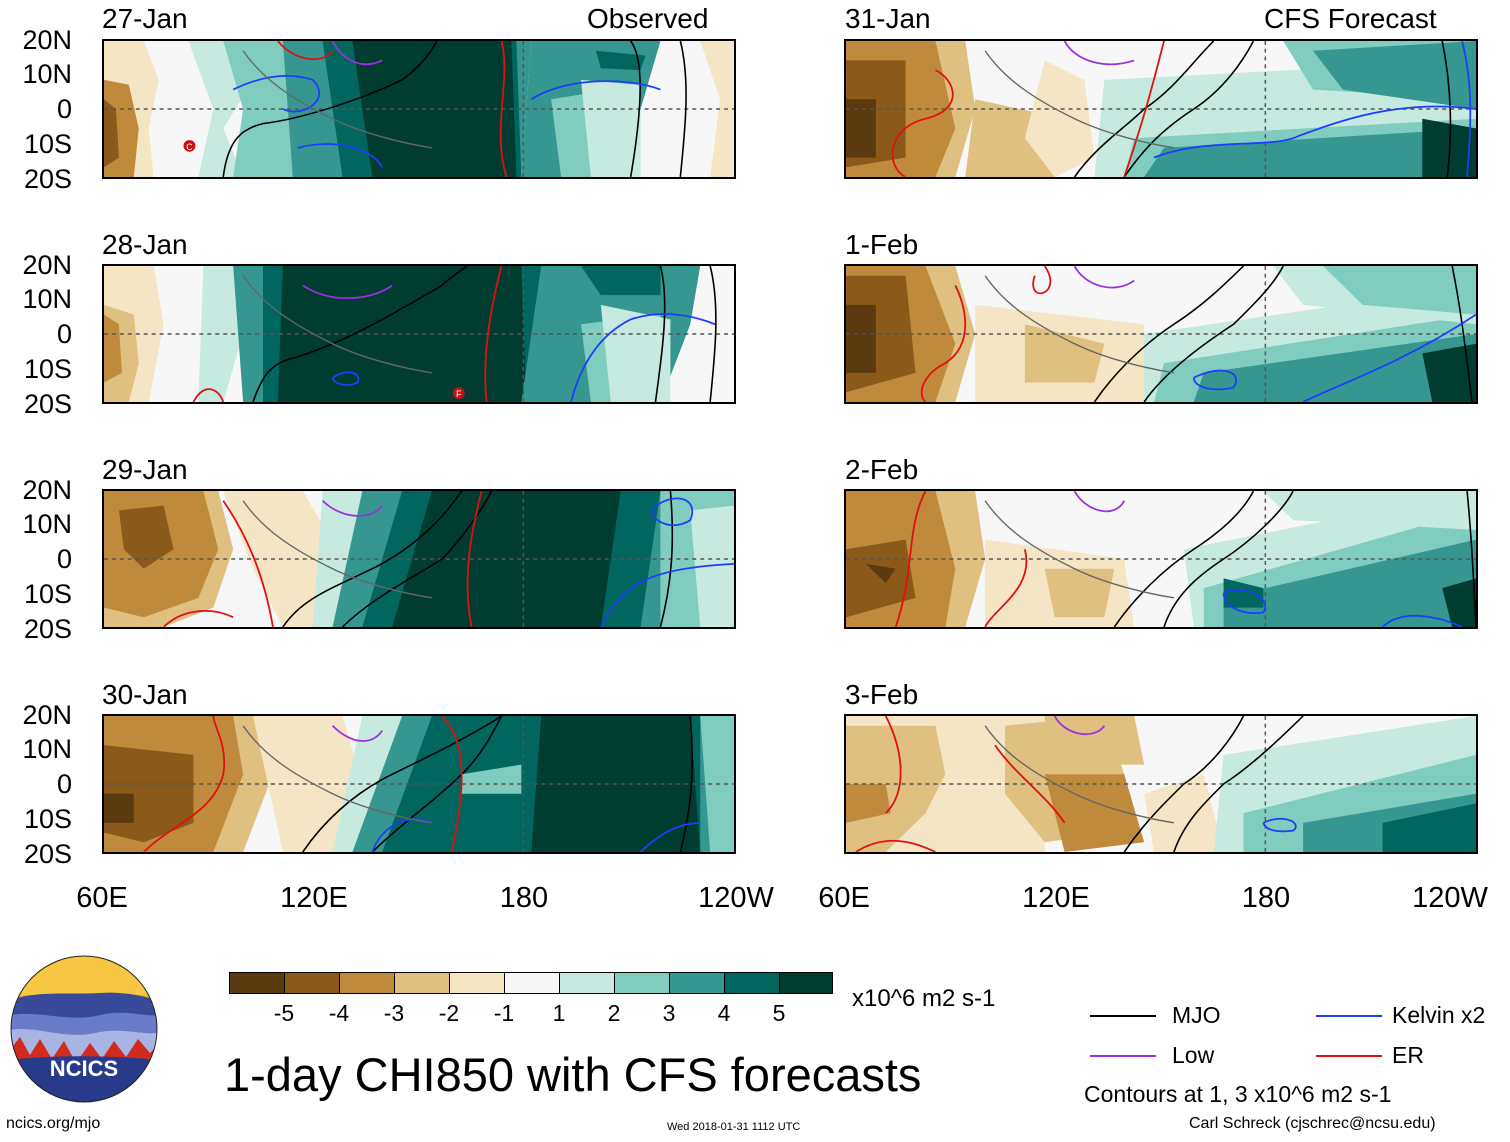 The width and height of the screenshot is (1510, 1142). I want to click on panel-date-fc-1: 31-Jan, so click(888, 18).